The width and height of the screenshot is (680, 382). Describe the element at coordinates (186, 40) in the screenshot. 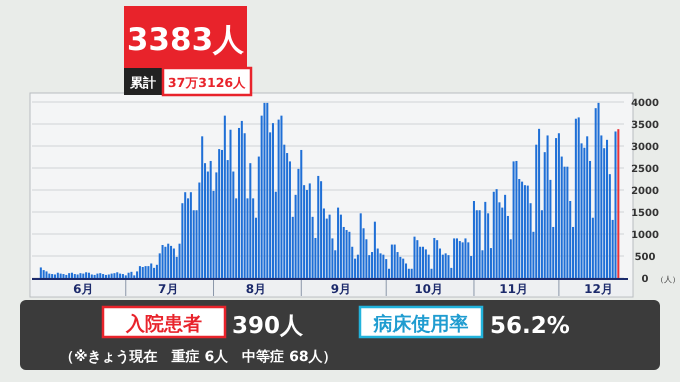

I see `chart-title: 3383人` at that location.